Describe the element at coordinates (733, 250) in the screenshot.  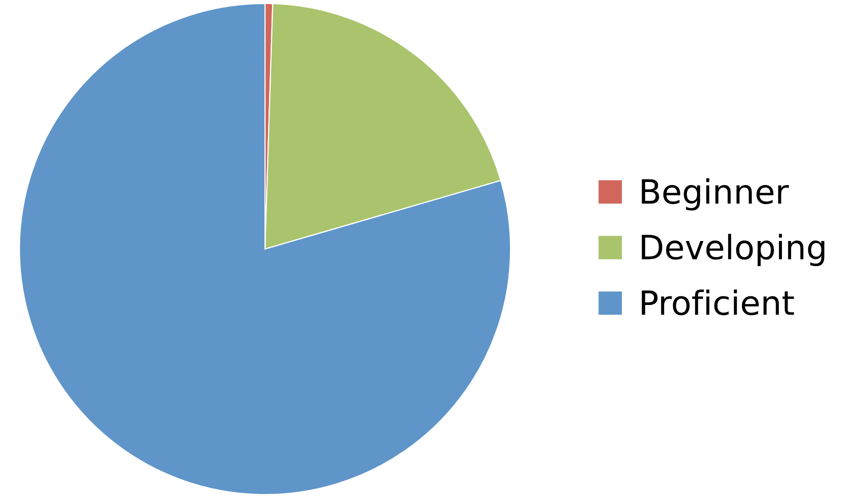
I see `legend-label: Developing` at that location.